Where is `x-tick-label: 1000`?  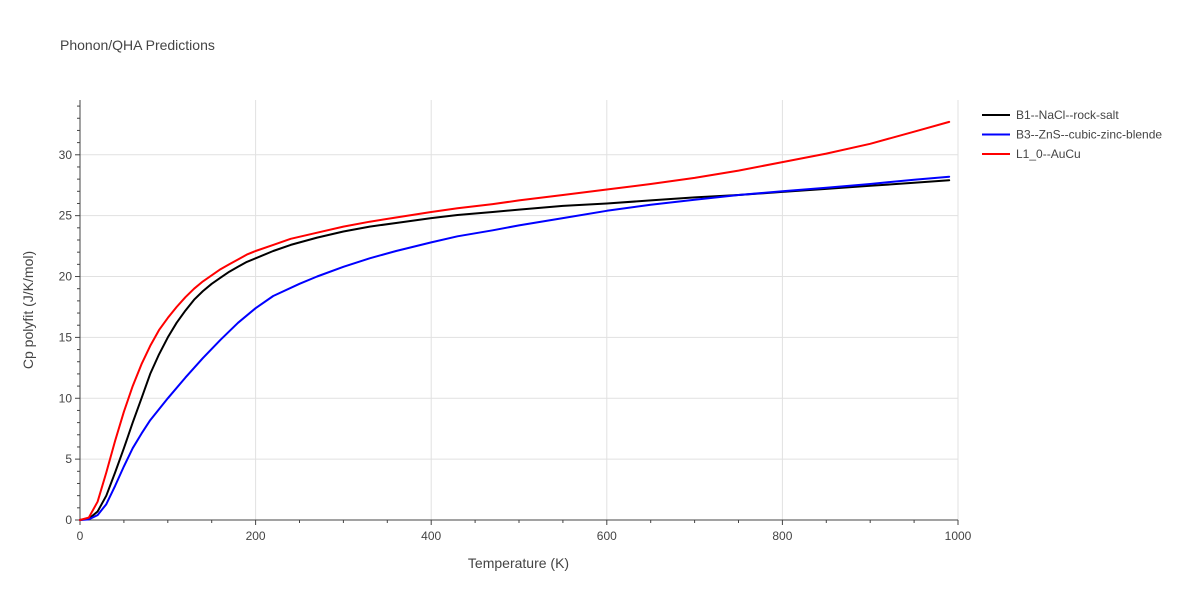 x-tick-label: 1000 is located at coordinates (958, 536).